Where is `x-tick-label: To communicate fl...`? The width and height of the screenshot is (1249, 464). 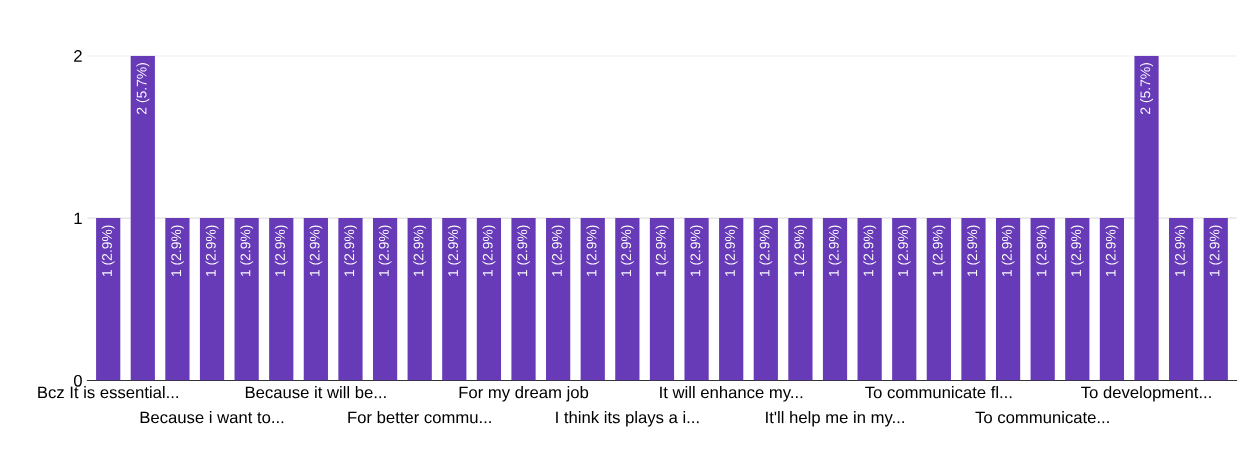
x-tick-label: To communicate fl... is located at coordinates (938, 392).